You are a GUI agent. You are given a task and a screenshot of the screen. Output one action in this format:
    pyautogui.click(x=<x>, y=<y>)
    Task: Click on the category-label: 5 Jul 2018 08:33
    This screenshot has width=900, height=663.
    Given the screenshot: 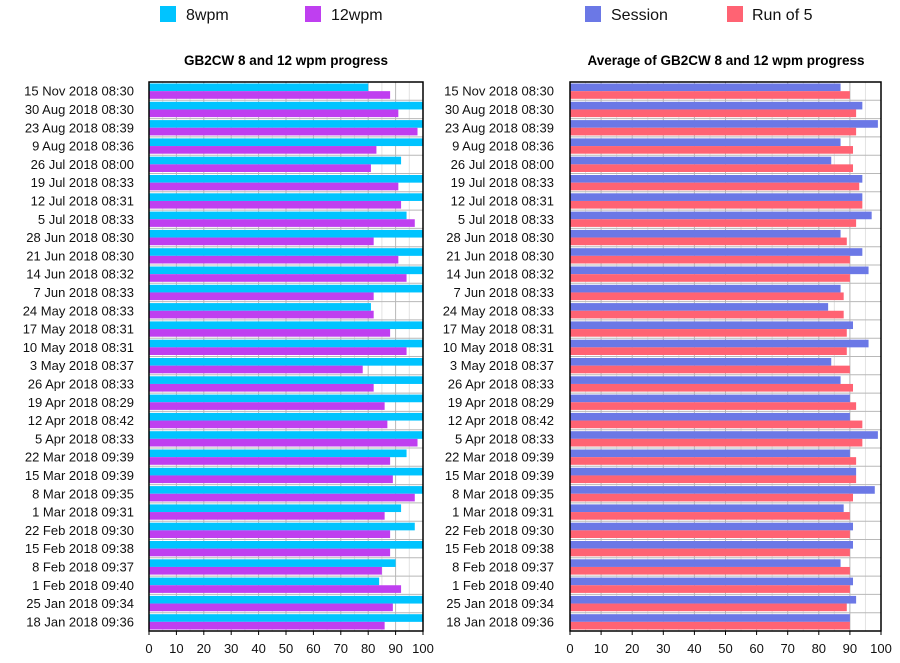 What is the action you would take?
    pyautogui.click(x=86, y=219)
    